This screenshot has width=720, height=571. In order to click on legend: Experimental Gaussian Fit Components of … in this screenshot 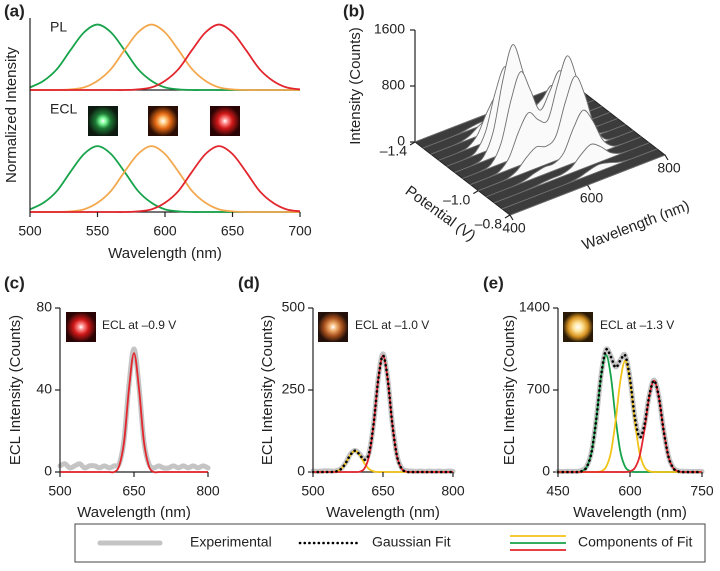, I will do `click(390, 543)`.